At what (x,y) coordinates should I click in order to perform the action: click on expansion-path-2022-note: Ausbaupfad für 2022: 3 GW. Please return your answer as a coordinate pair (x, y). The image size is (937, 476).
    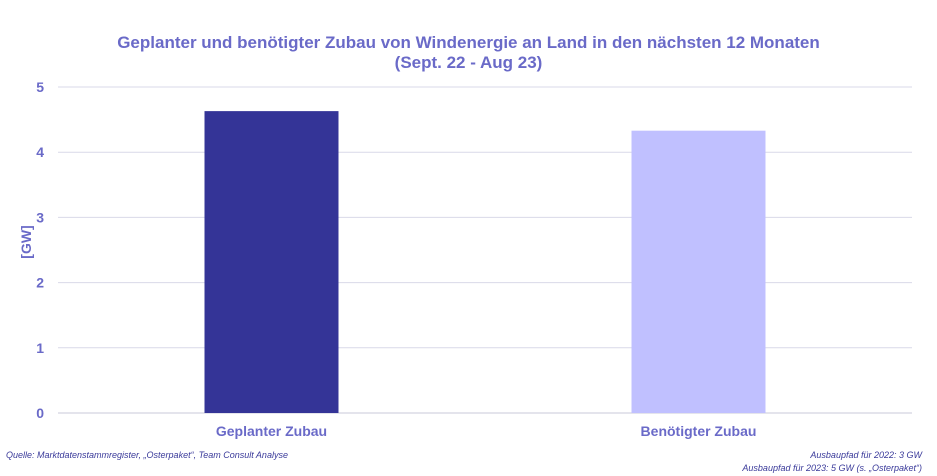
    Looking at the image, I should click on (866, 455).